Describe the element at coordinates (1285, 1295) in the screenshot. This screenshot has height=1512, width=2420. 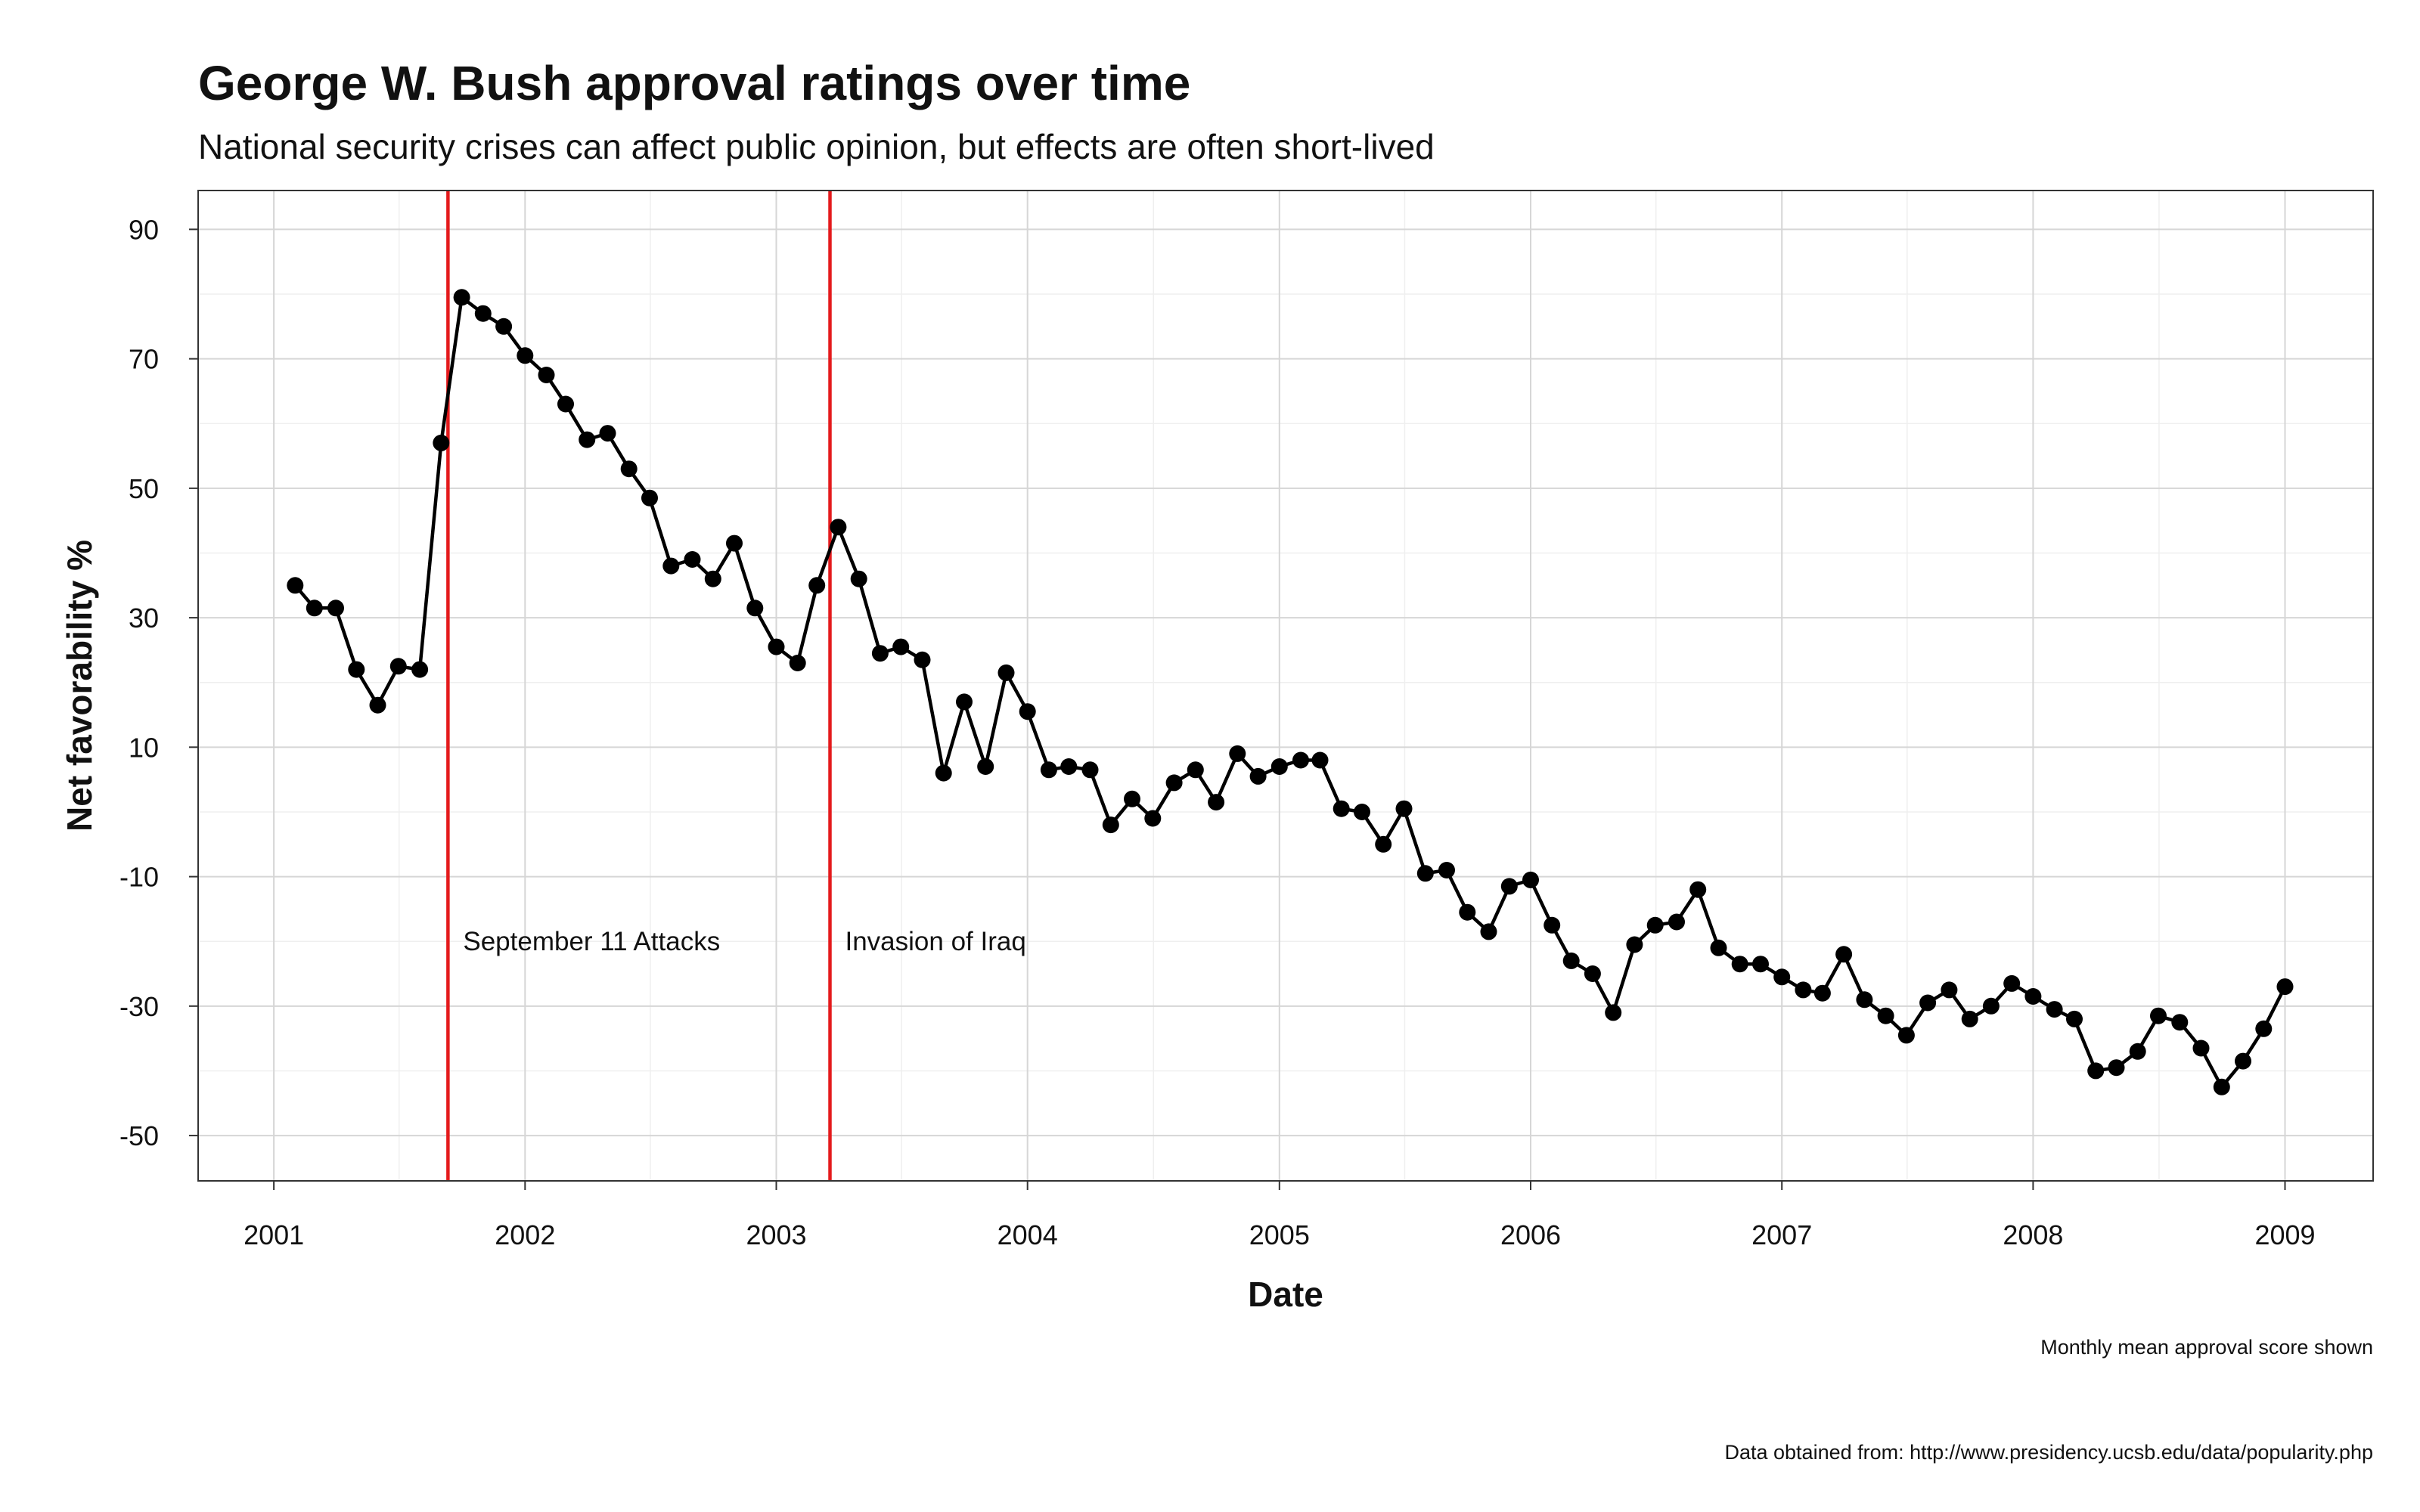
I see `x-axis-title: Date` at that location.